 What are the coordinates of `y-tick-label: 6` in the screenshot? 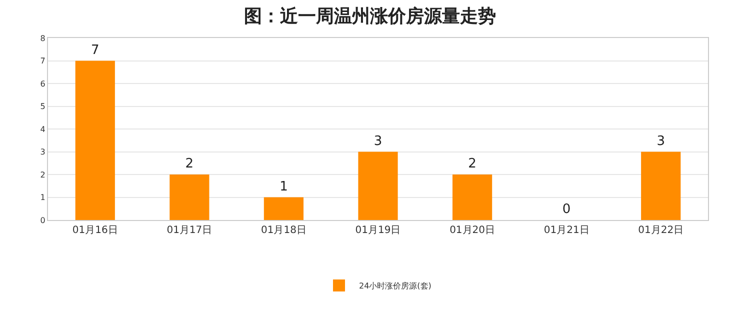 It's located at (43, 83).